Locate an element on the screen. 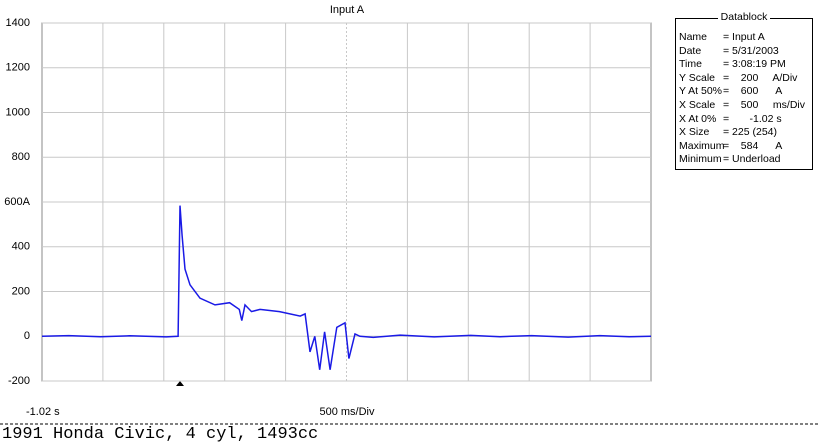  datablock-title-text: Datablock is located at coordinates (744, 17).